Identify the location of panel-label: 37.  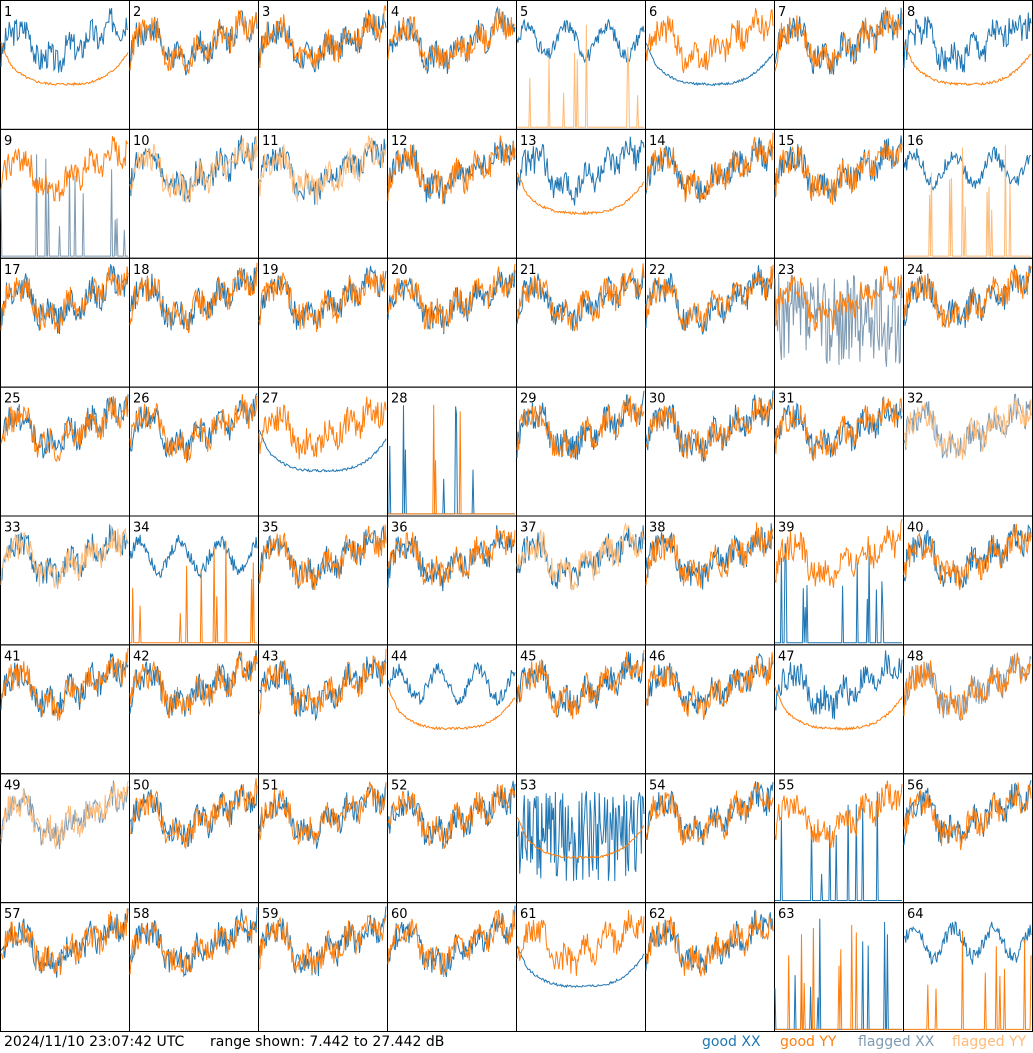
(528, 528).